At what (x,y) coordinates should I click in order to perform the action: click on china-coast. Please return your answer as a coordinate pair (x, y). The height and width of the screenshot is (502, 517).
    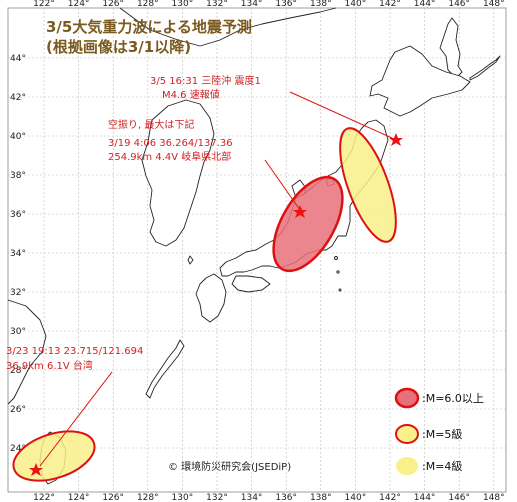
    Looking at the image, I should click on (27, 352).